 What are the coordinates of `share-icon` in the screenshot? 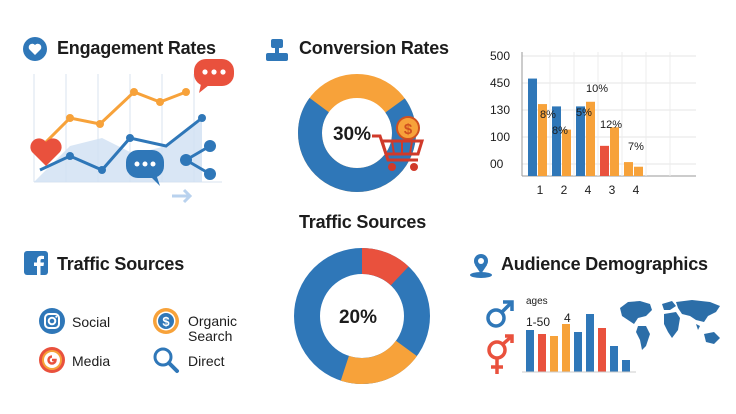 It's located at (198, 160).